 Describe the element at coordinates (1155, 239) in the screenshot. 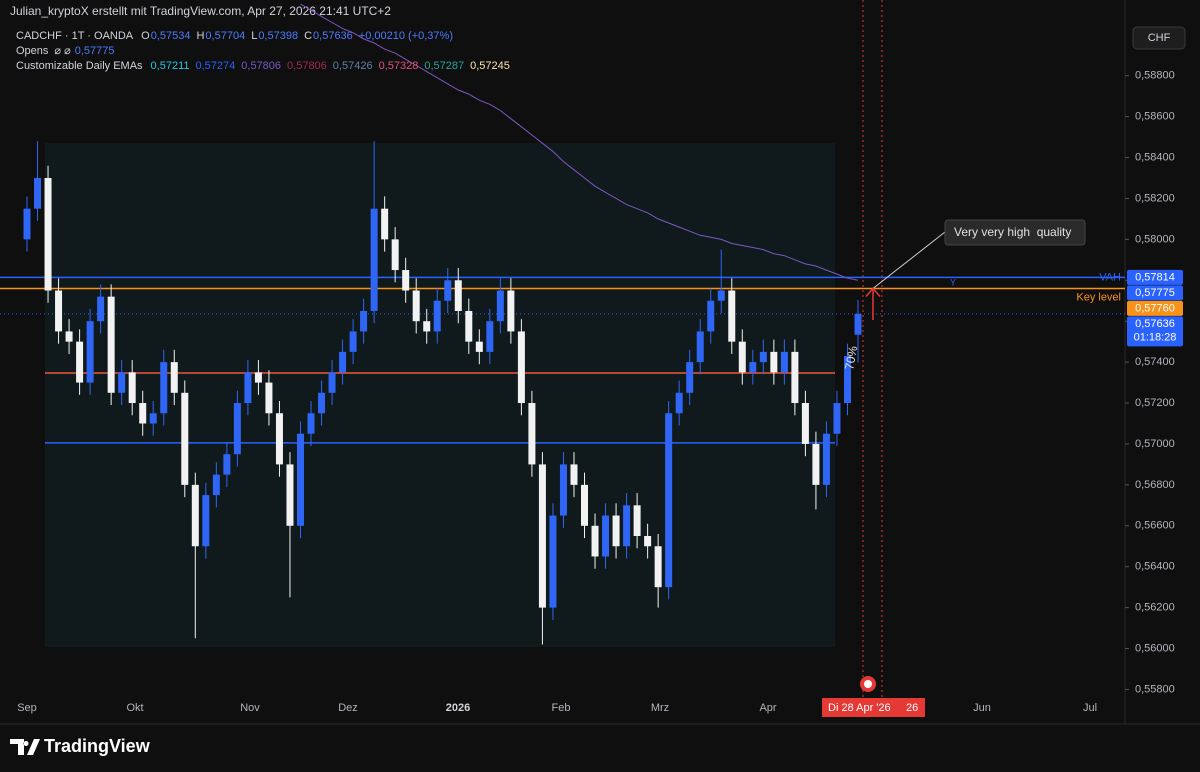

I see `y-tick-label: 0,58000` at that location.